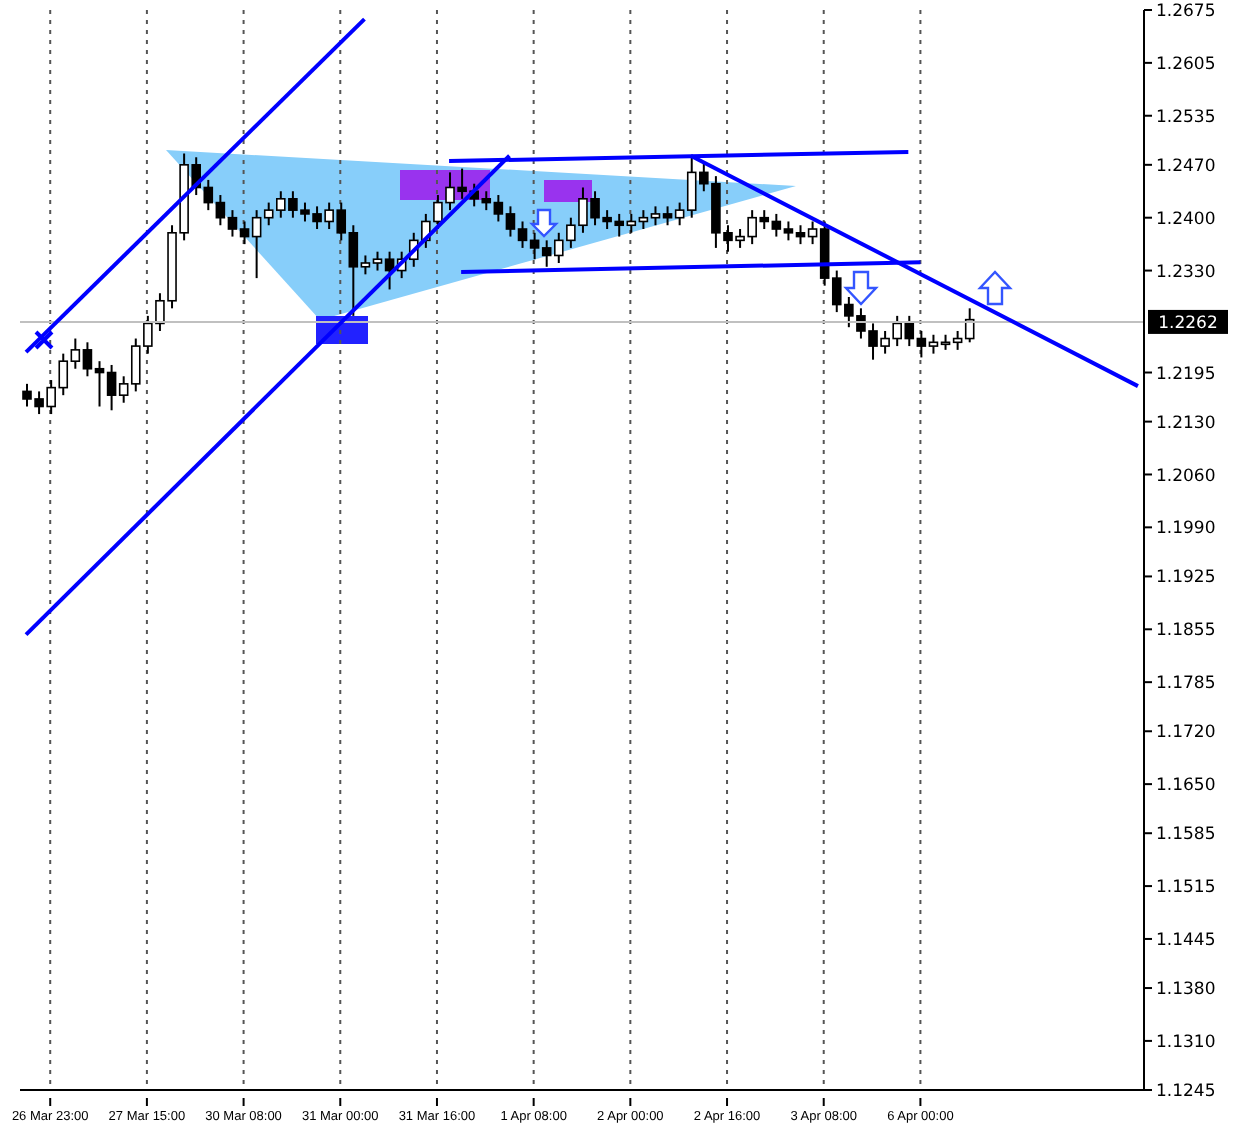 This screenshot has width=1240, height=1124. Describe the element at coordinates (1186, 423) in the screenshot. I see `y-tick-label: 1.2130` at that location.